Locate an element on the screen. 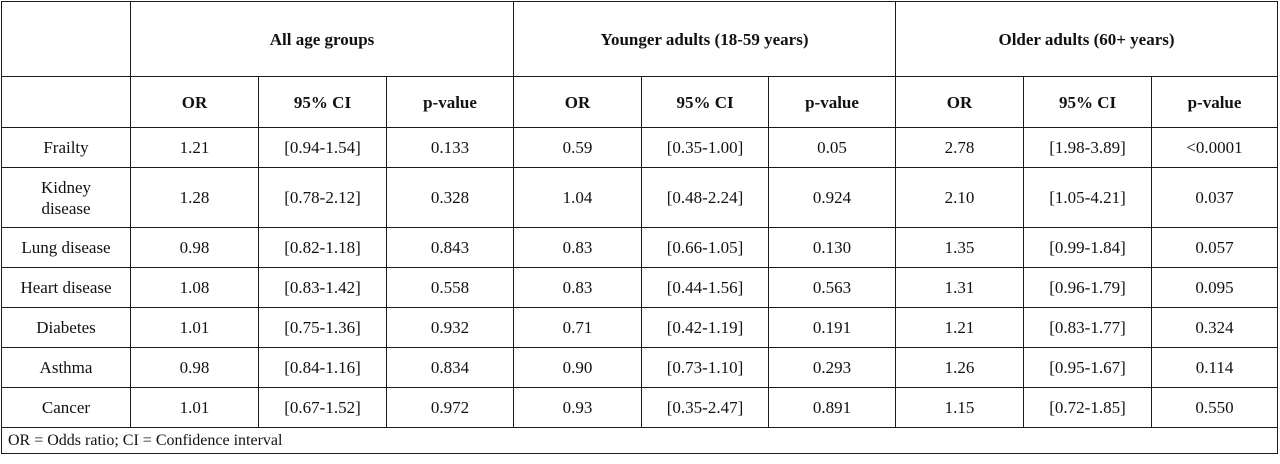  cell-heart-disease-younger-p: 0.563 is located at coordinates (832, 287).